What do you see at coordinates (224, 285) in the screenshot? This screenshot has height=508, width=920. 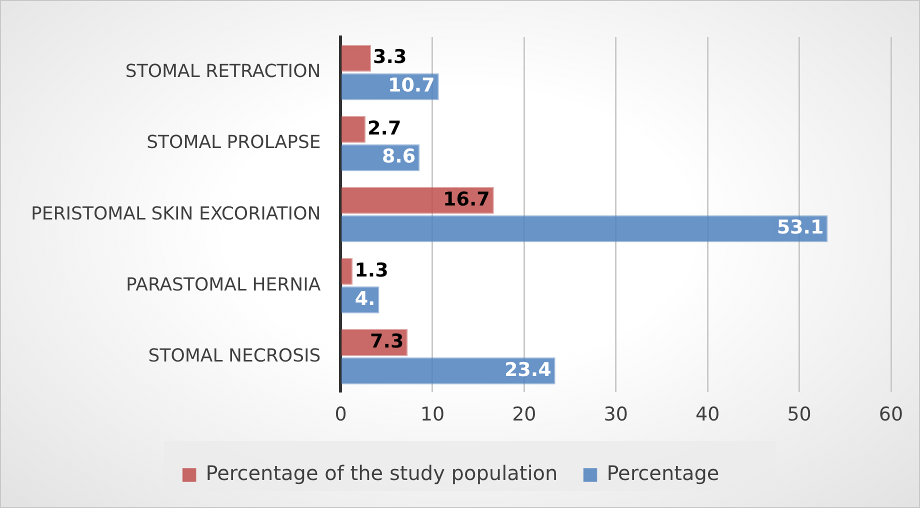 I see `y-tick-label: PARASTOMAL HERNIA` at bounding box center [224, 285].